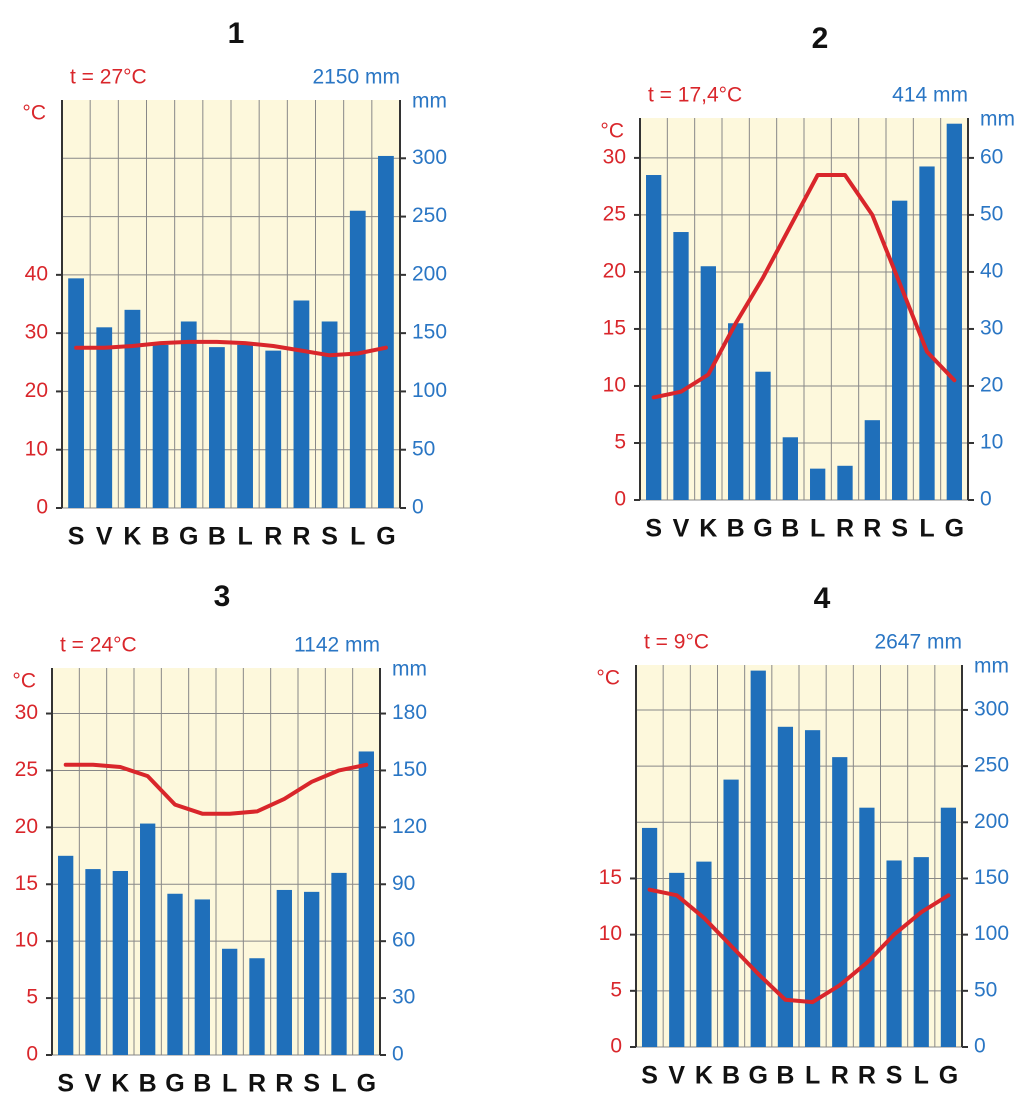  Describe the element at coordinates (930, 95) in the screenshot. I see `precipitation-label: 414 mm` at that location.